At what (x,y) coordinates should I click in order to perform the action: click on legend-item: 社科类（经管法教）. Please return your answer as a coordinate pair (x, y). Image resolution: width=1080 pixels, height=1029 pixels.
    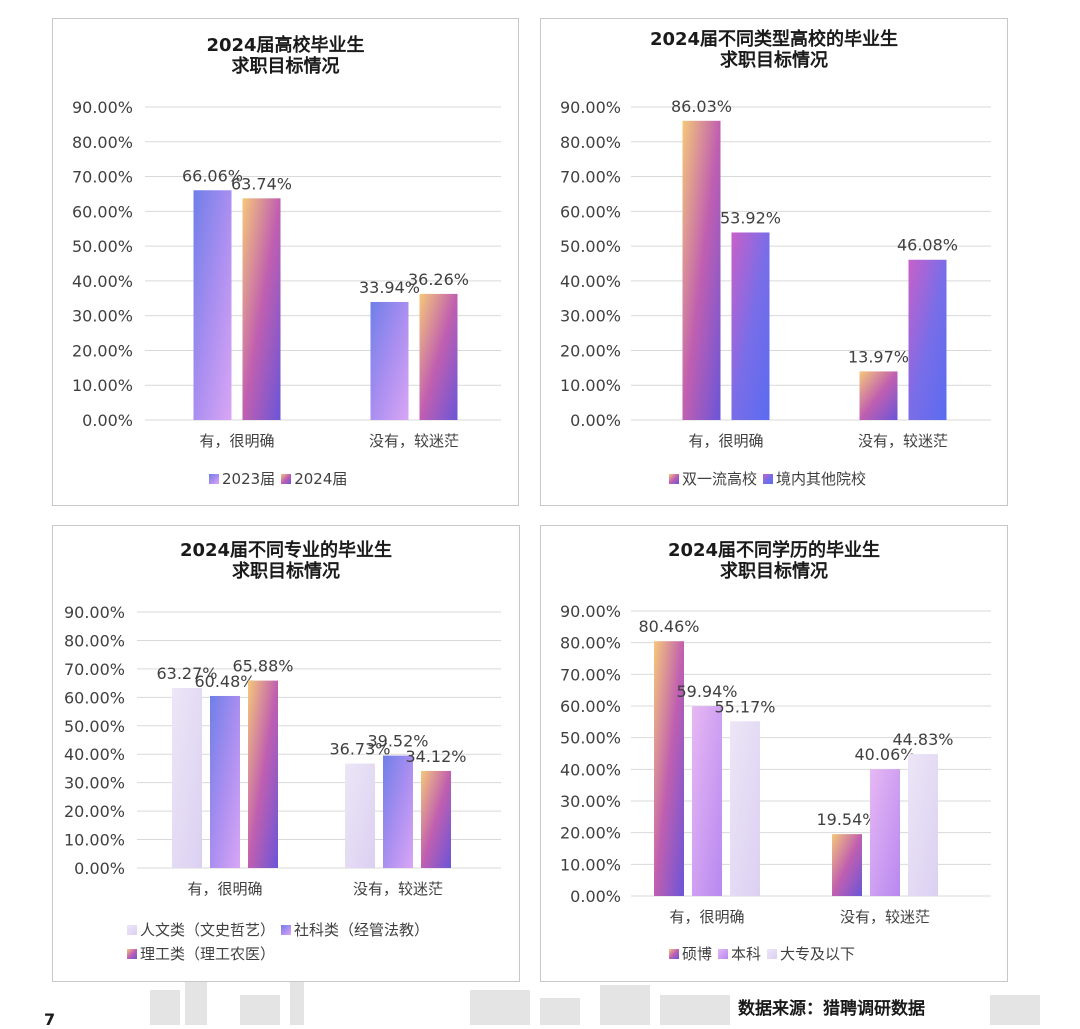
    Looking at the image, I should click on (355, 930).